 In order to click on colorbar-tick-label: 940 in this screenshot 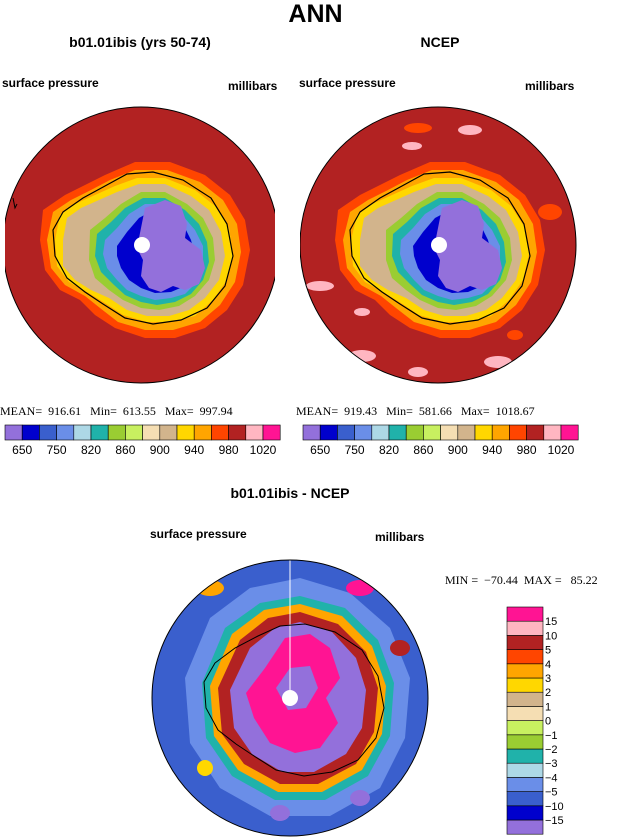, I will do `click(492, 450)`.